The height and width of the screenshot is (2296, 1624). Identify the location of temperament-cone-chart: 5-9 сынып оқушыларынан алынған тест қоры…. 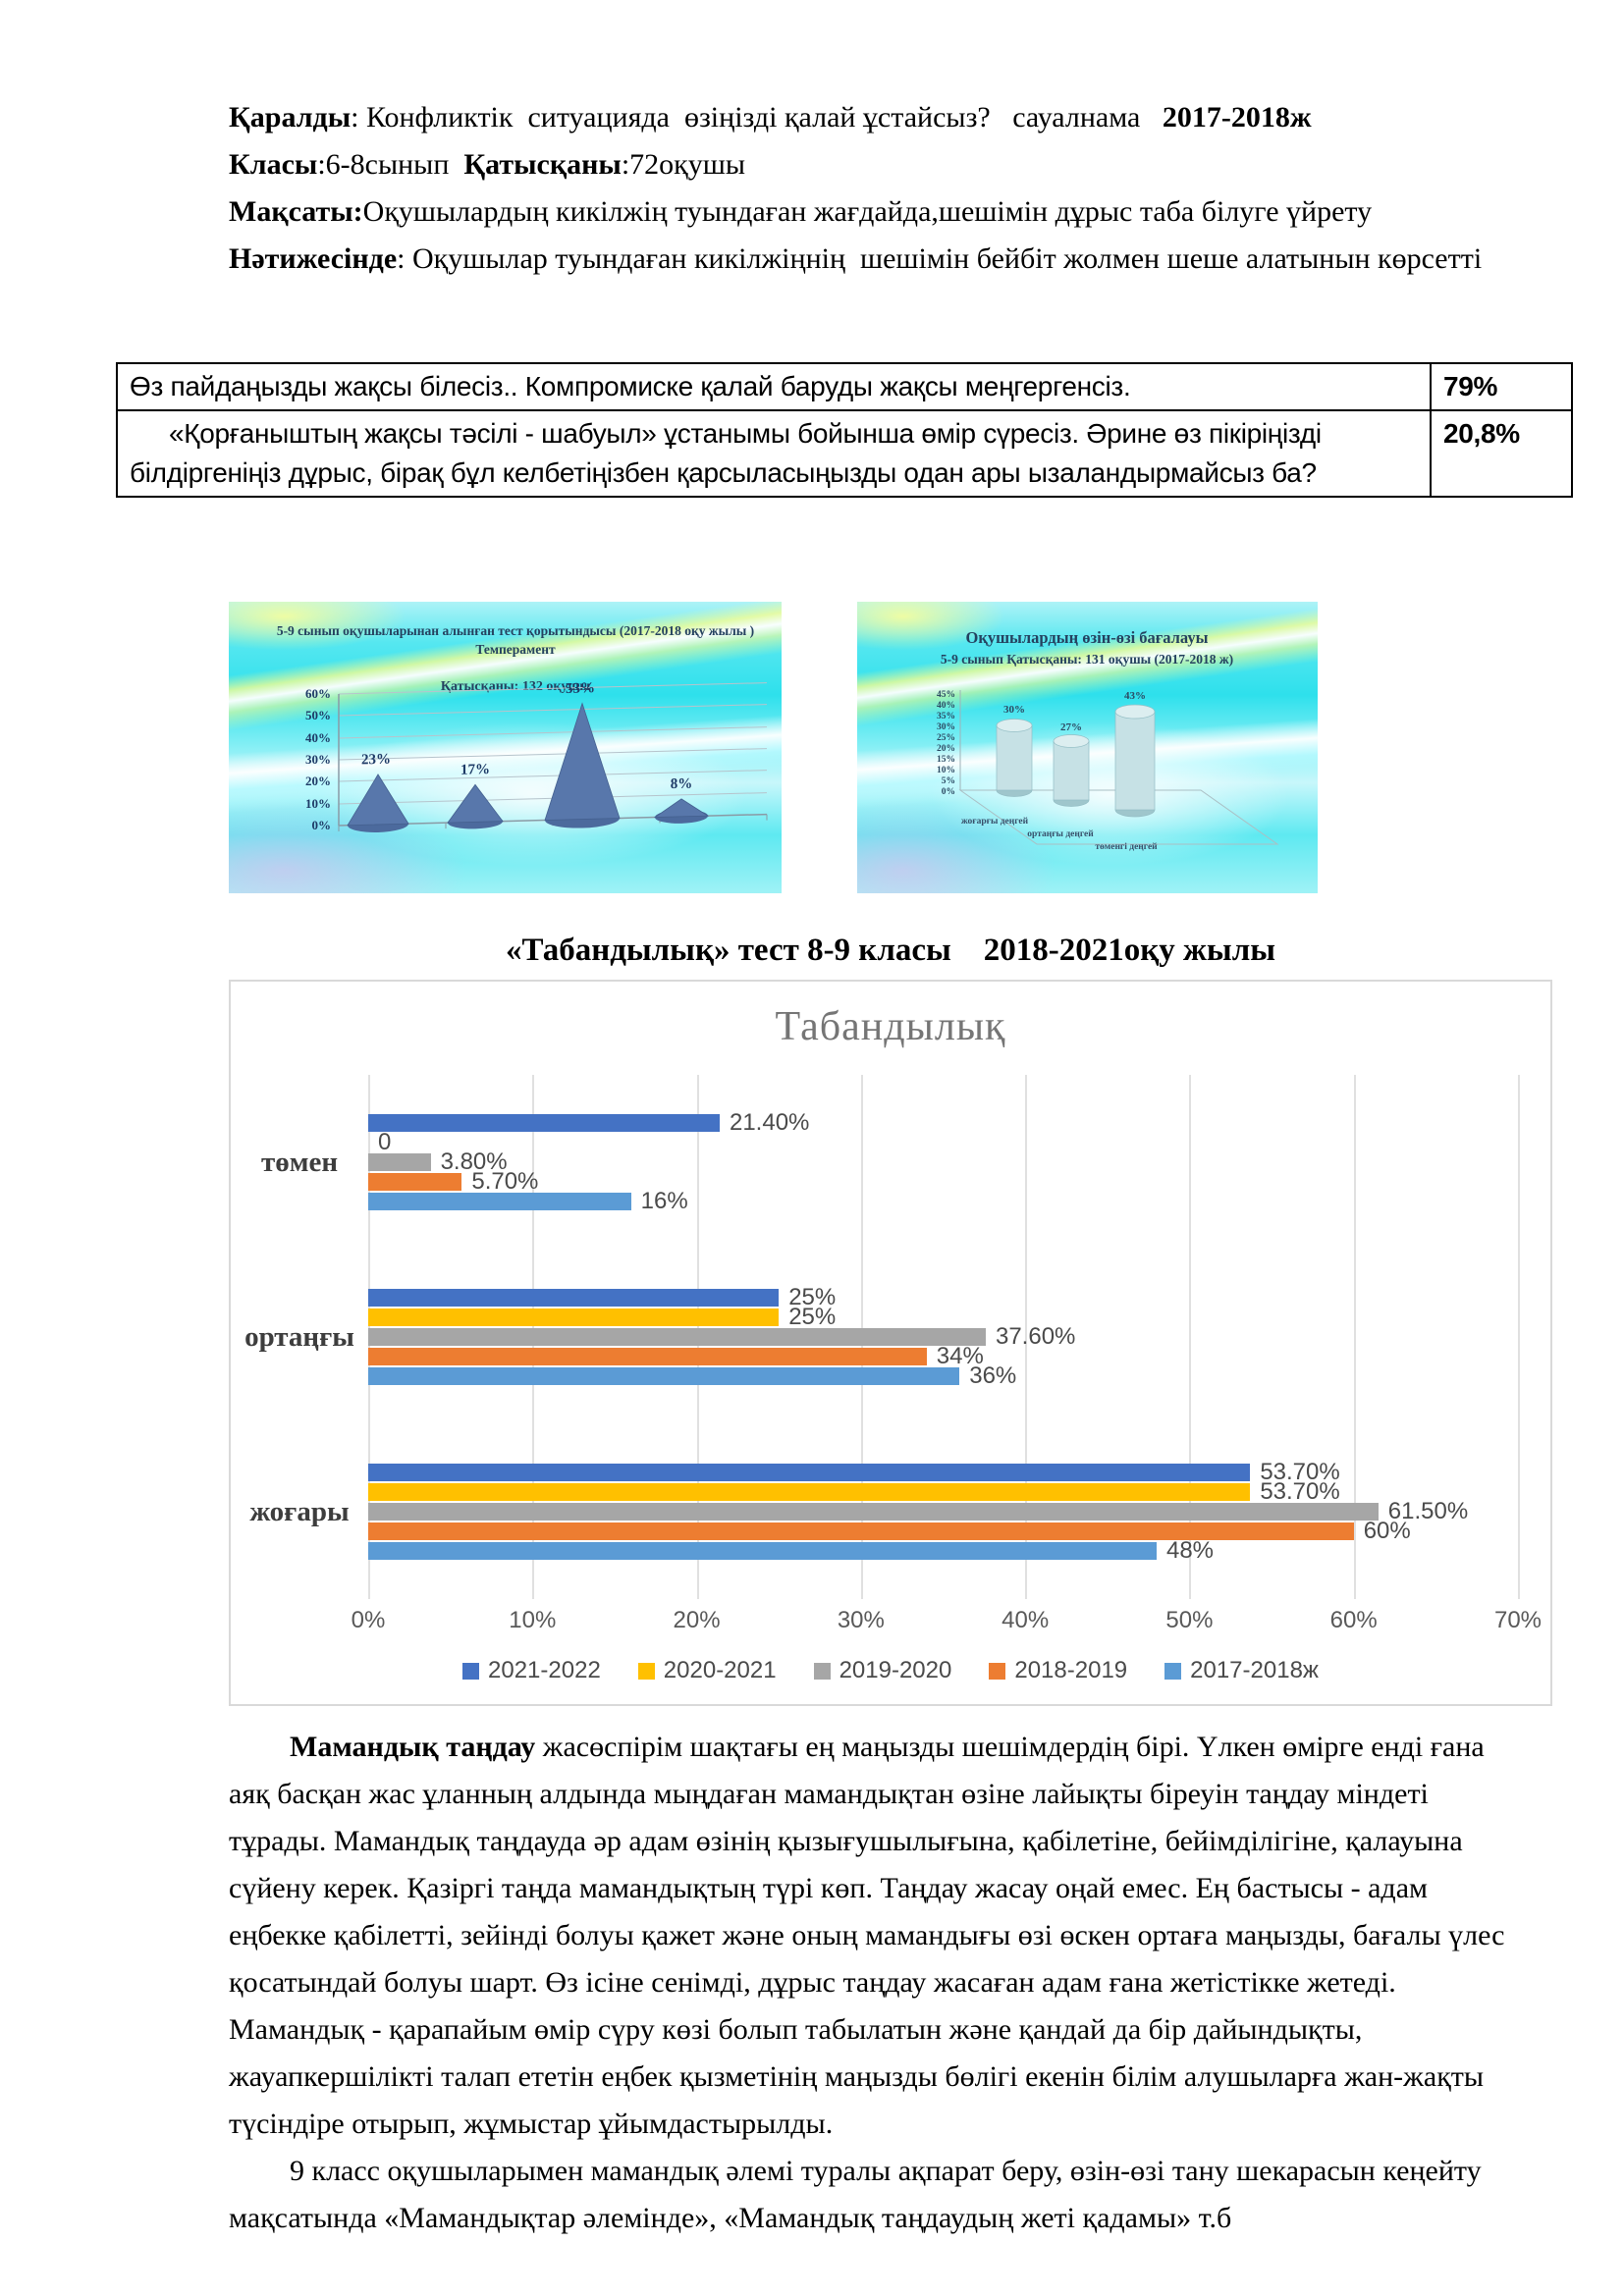
(522, 728).